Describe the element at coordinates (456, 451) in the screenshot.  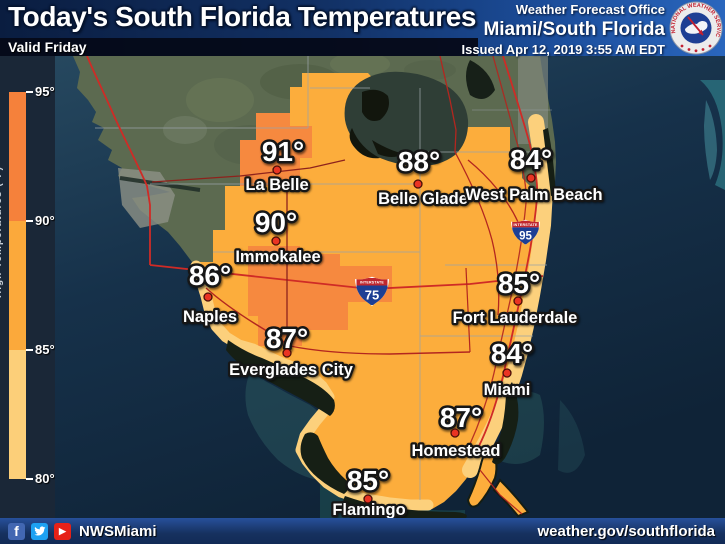
I see `city-label: Homestead` at that location.